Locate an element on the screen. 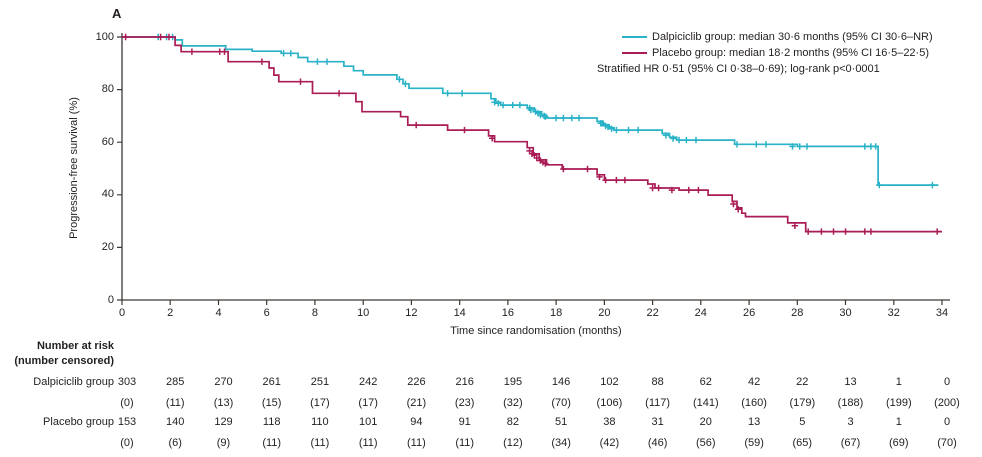  censored-count-cell: (188) is located at coordinates (850, 403).